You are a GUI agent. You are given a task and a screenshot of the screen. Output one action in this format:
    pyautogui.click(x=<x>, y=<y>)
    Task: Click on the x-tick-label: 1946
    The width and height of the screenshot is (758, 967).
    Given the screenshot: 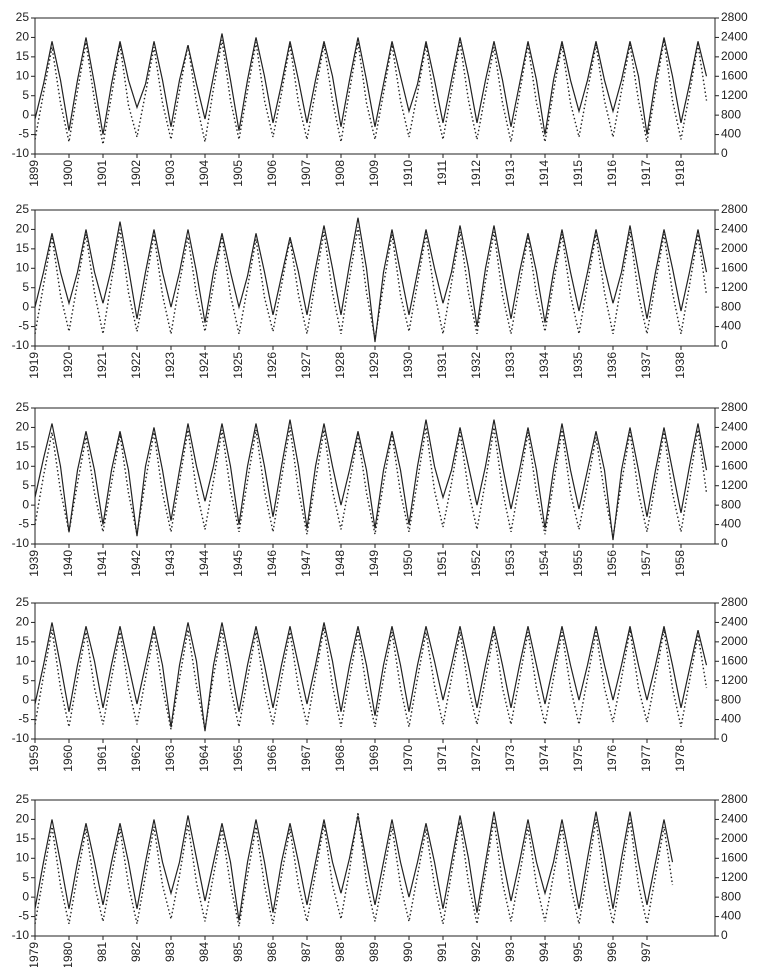 What is the action you would take?
    pyautogui.click(x=272, y=563)
    